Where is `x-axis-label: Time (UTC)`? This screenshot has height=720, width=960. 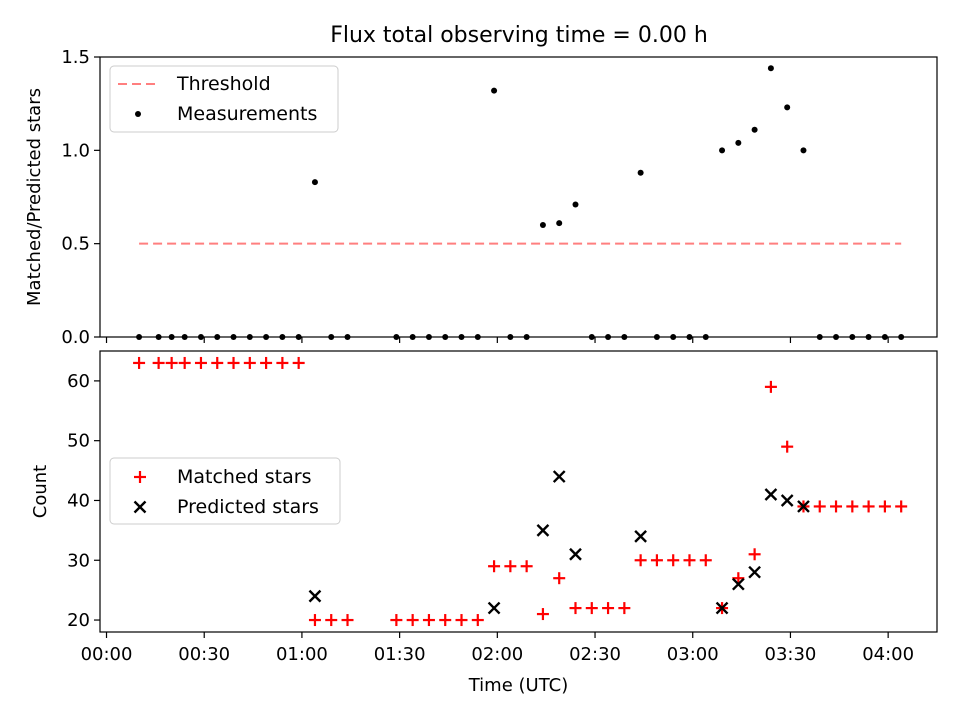 x-axis-label: Time (UTC) is located at coordinates (518, 685).